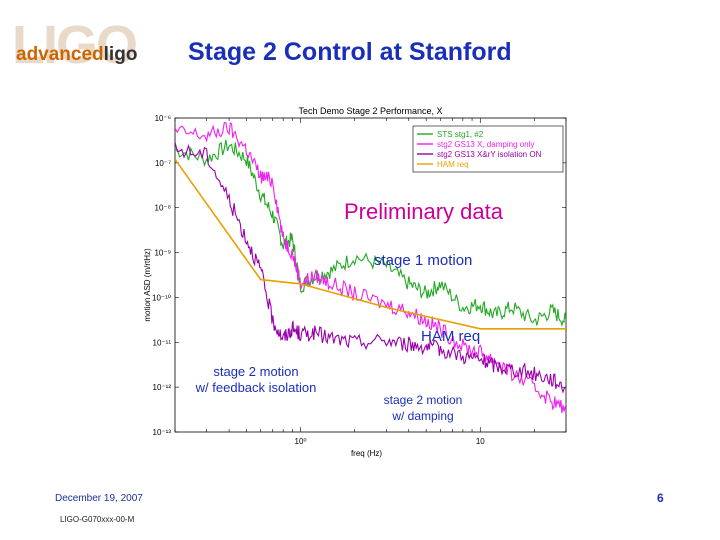  Describe the element at coordinates (423, 211) in the screenshot. I see `annotation-preliminary: Preliminary data` at that location.